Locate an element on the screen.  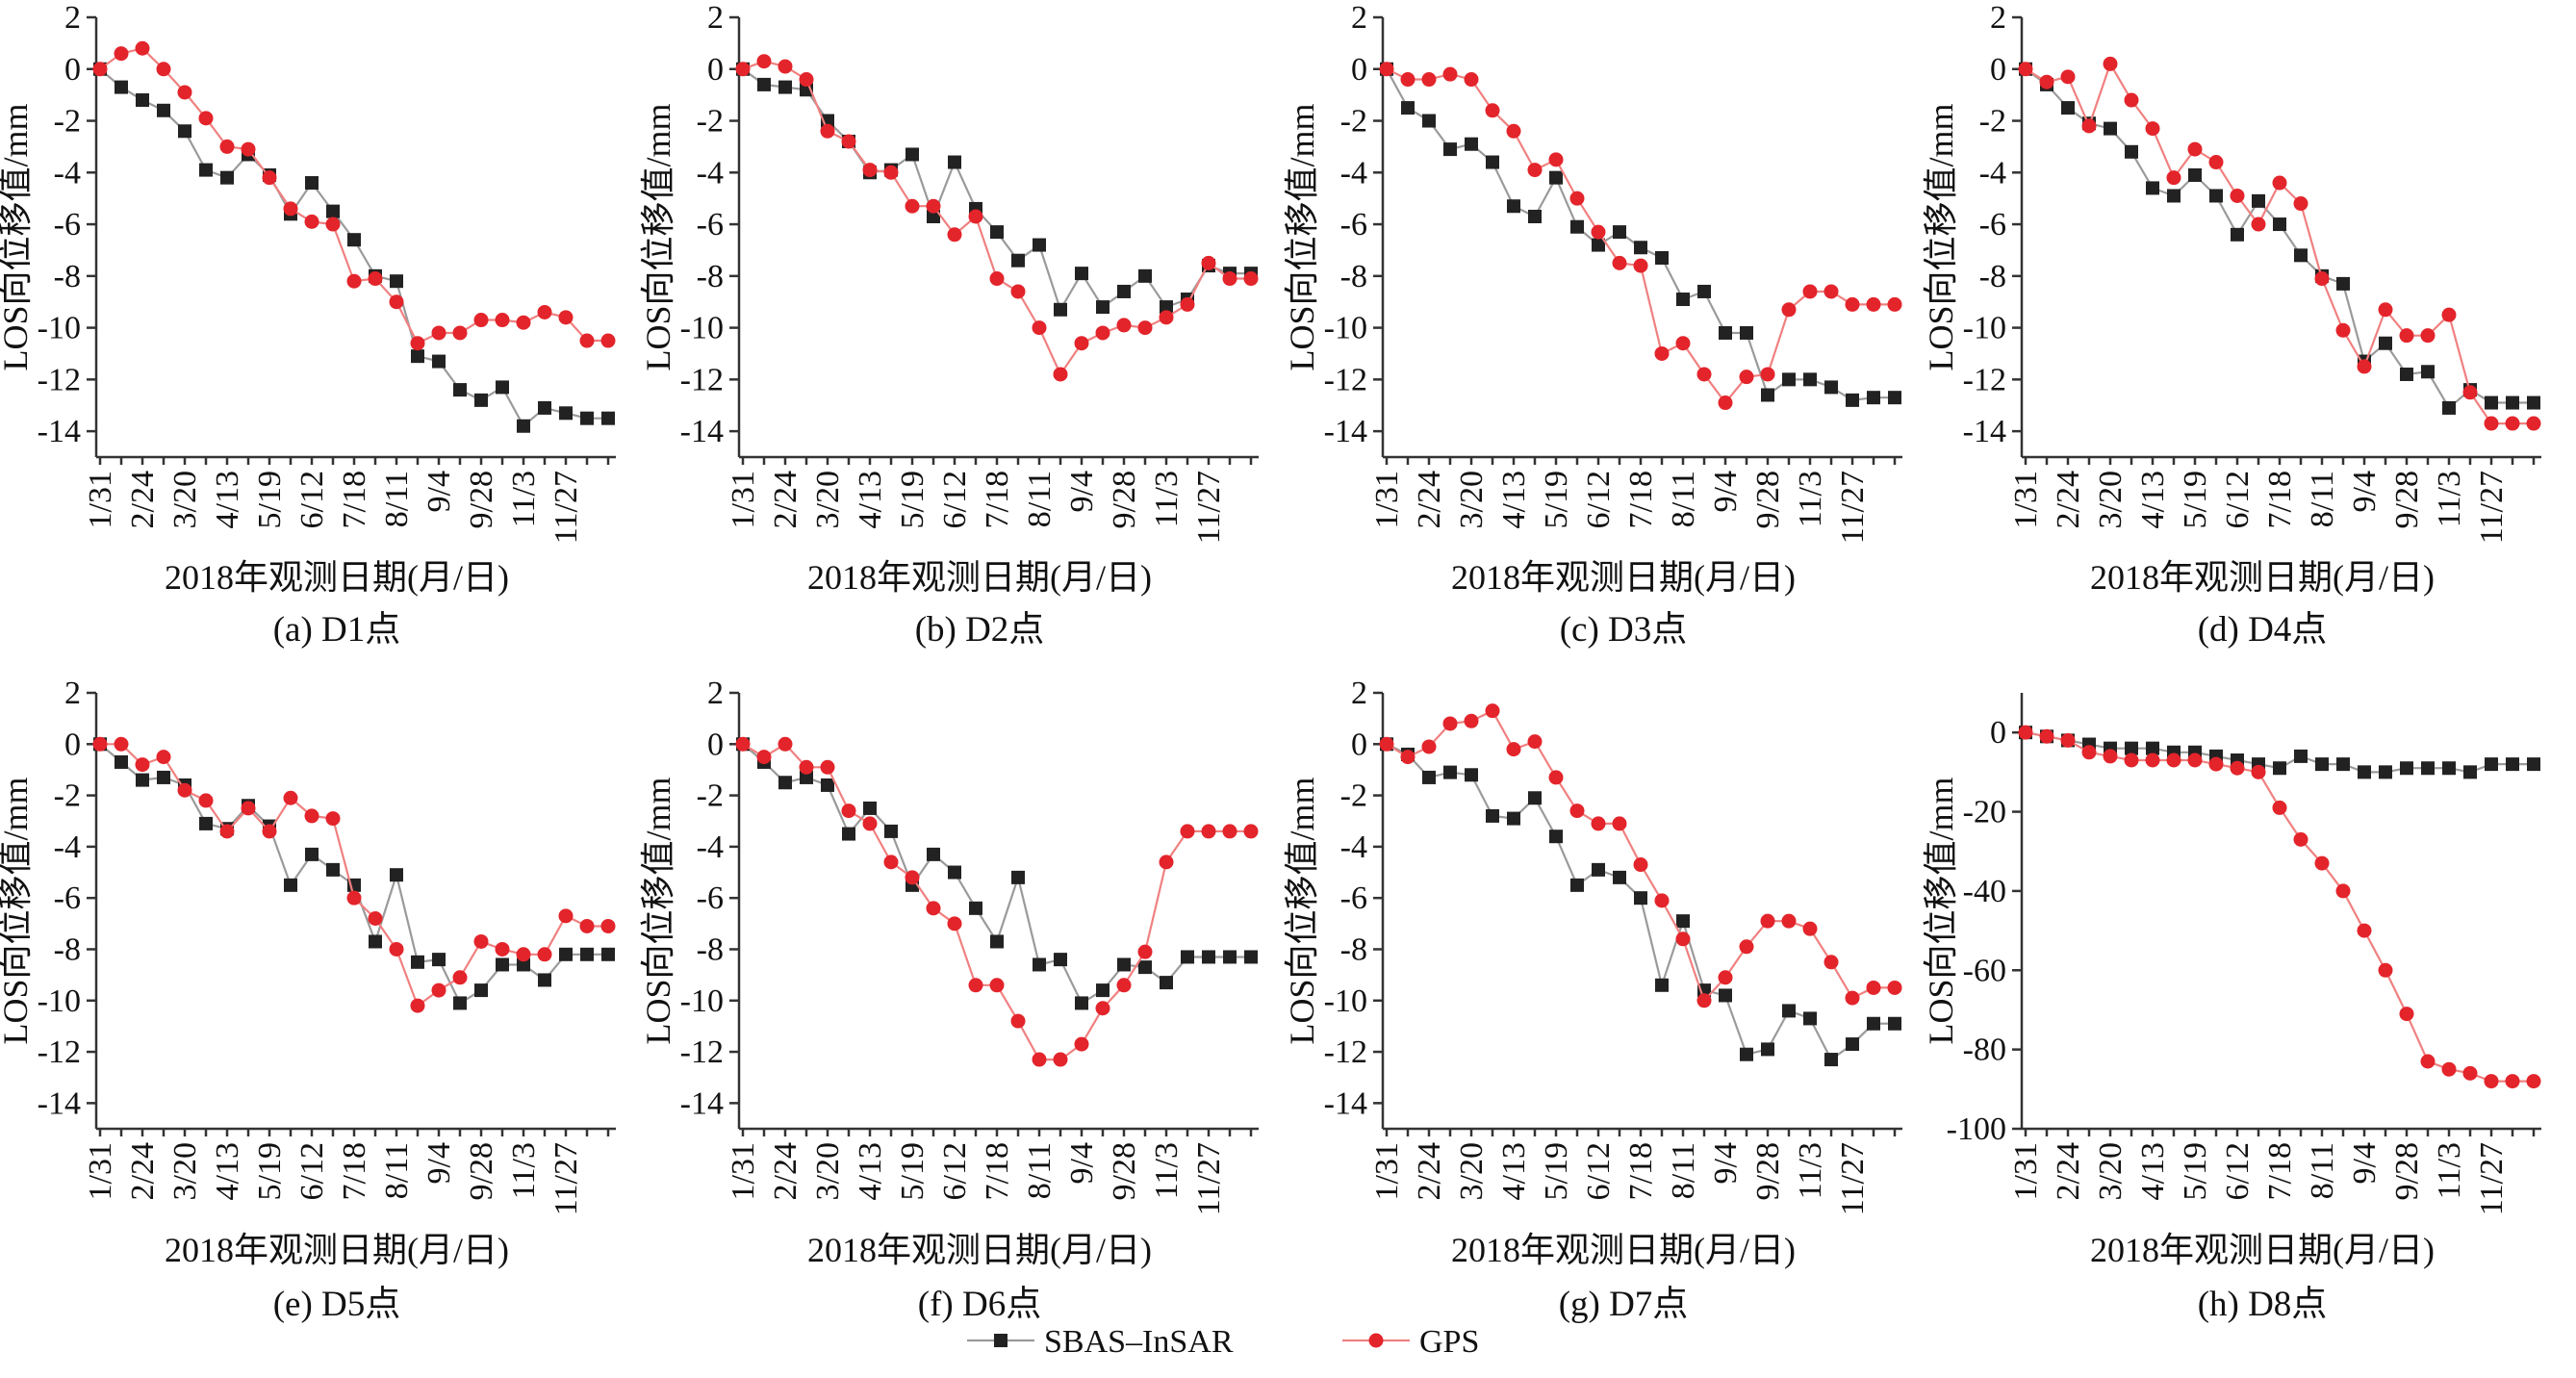
legend-marker-square is located at coordinates (1000, 1340).